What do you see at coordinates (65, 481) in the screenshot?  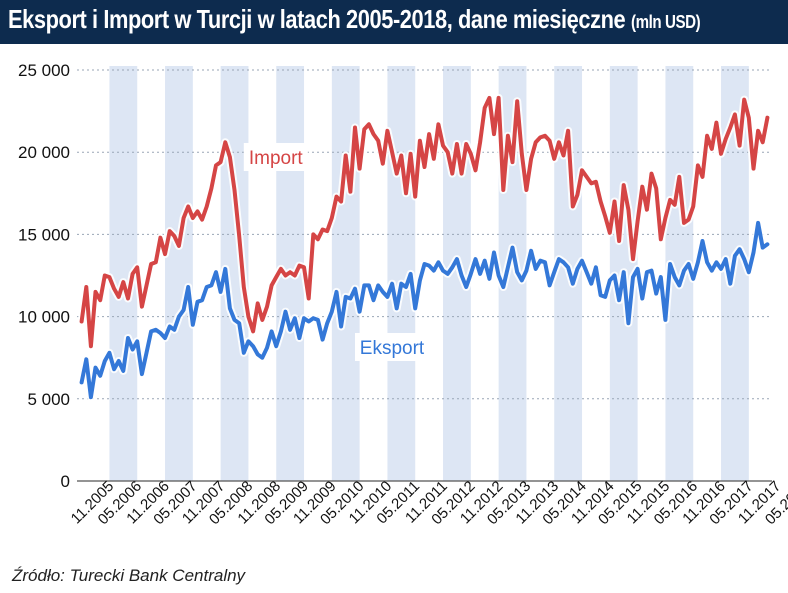 I see `y-tick-label: 0` at bounding box center [65, 481].